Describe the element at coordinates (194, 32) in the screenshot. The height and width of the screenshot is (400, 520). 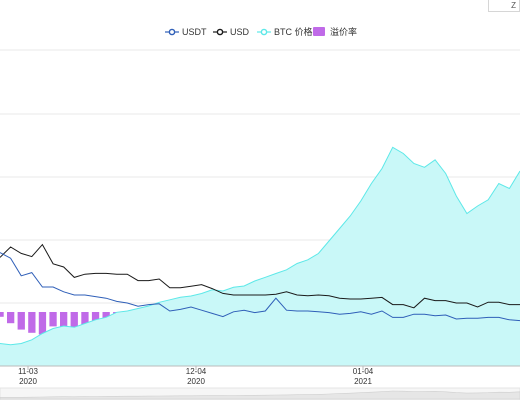
I see `legend-label-0: USDT` at that location.